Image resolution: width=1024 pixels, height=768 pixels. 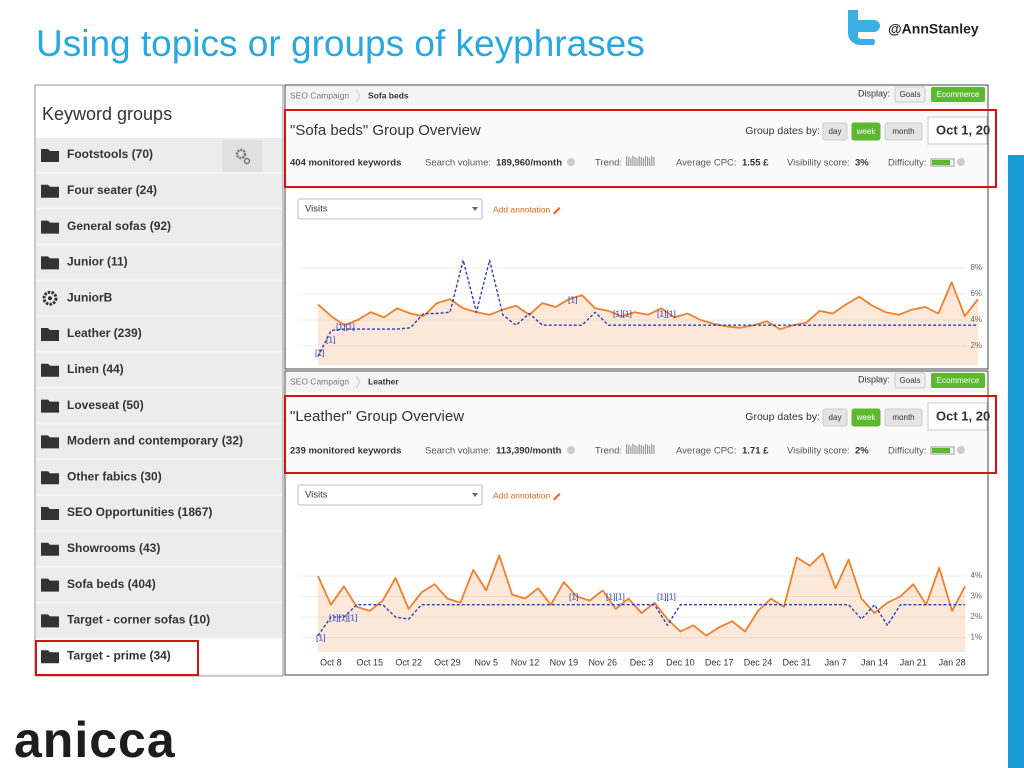 What do you see at coordinates (797, 662) in the screenshot?
I see `x-tick-label: Dec 31` at bounding box center [797, 662].